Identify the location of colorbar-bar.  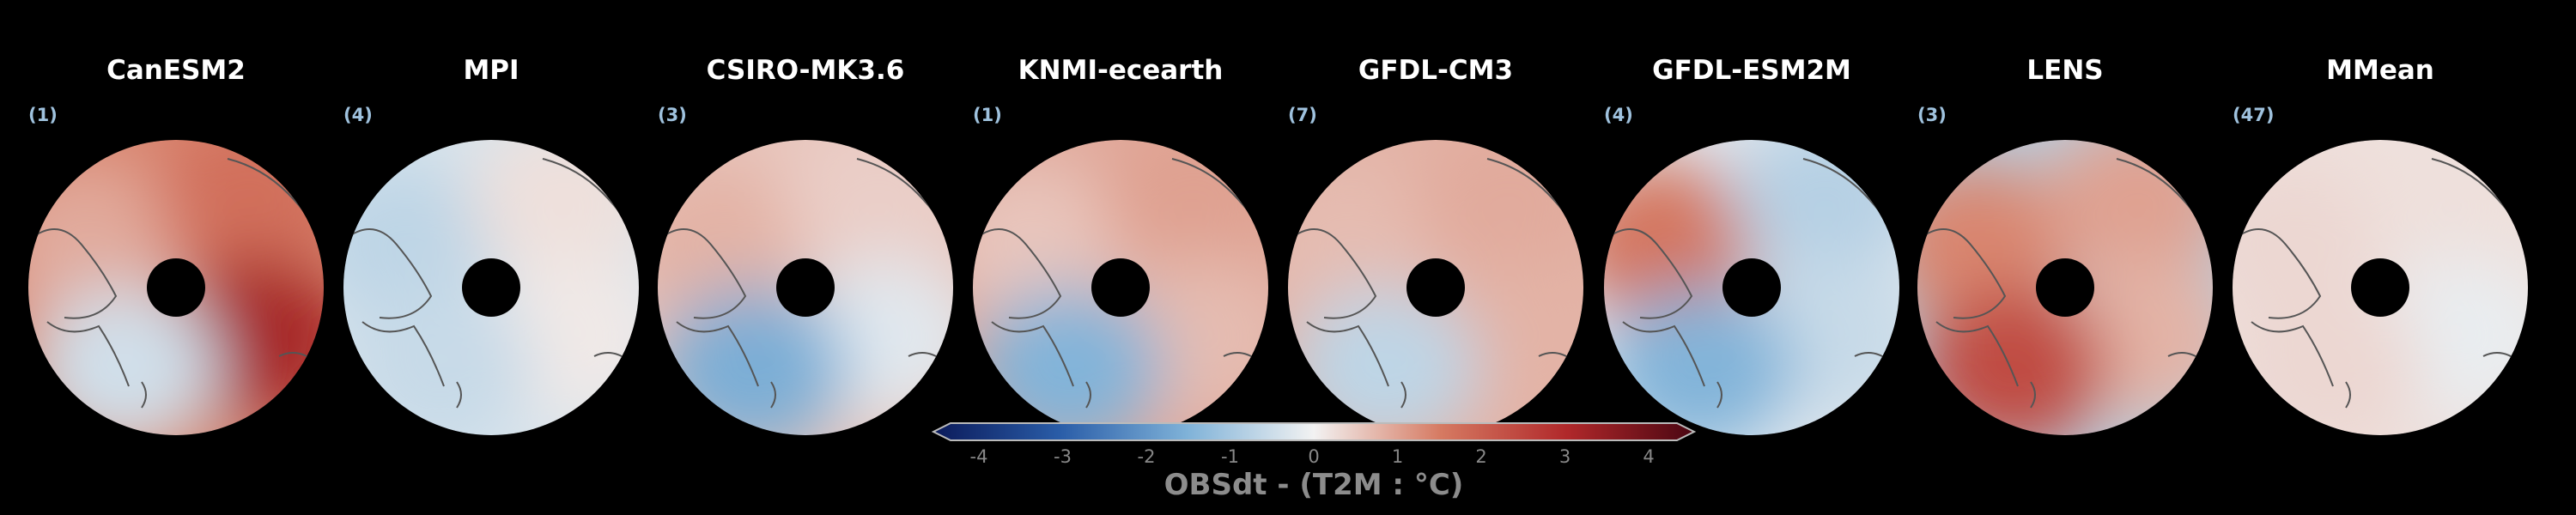
(1314, 431).